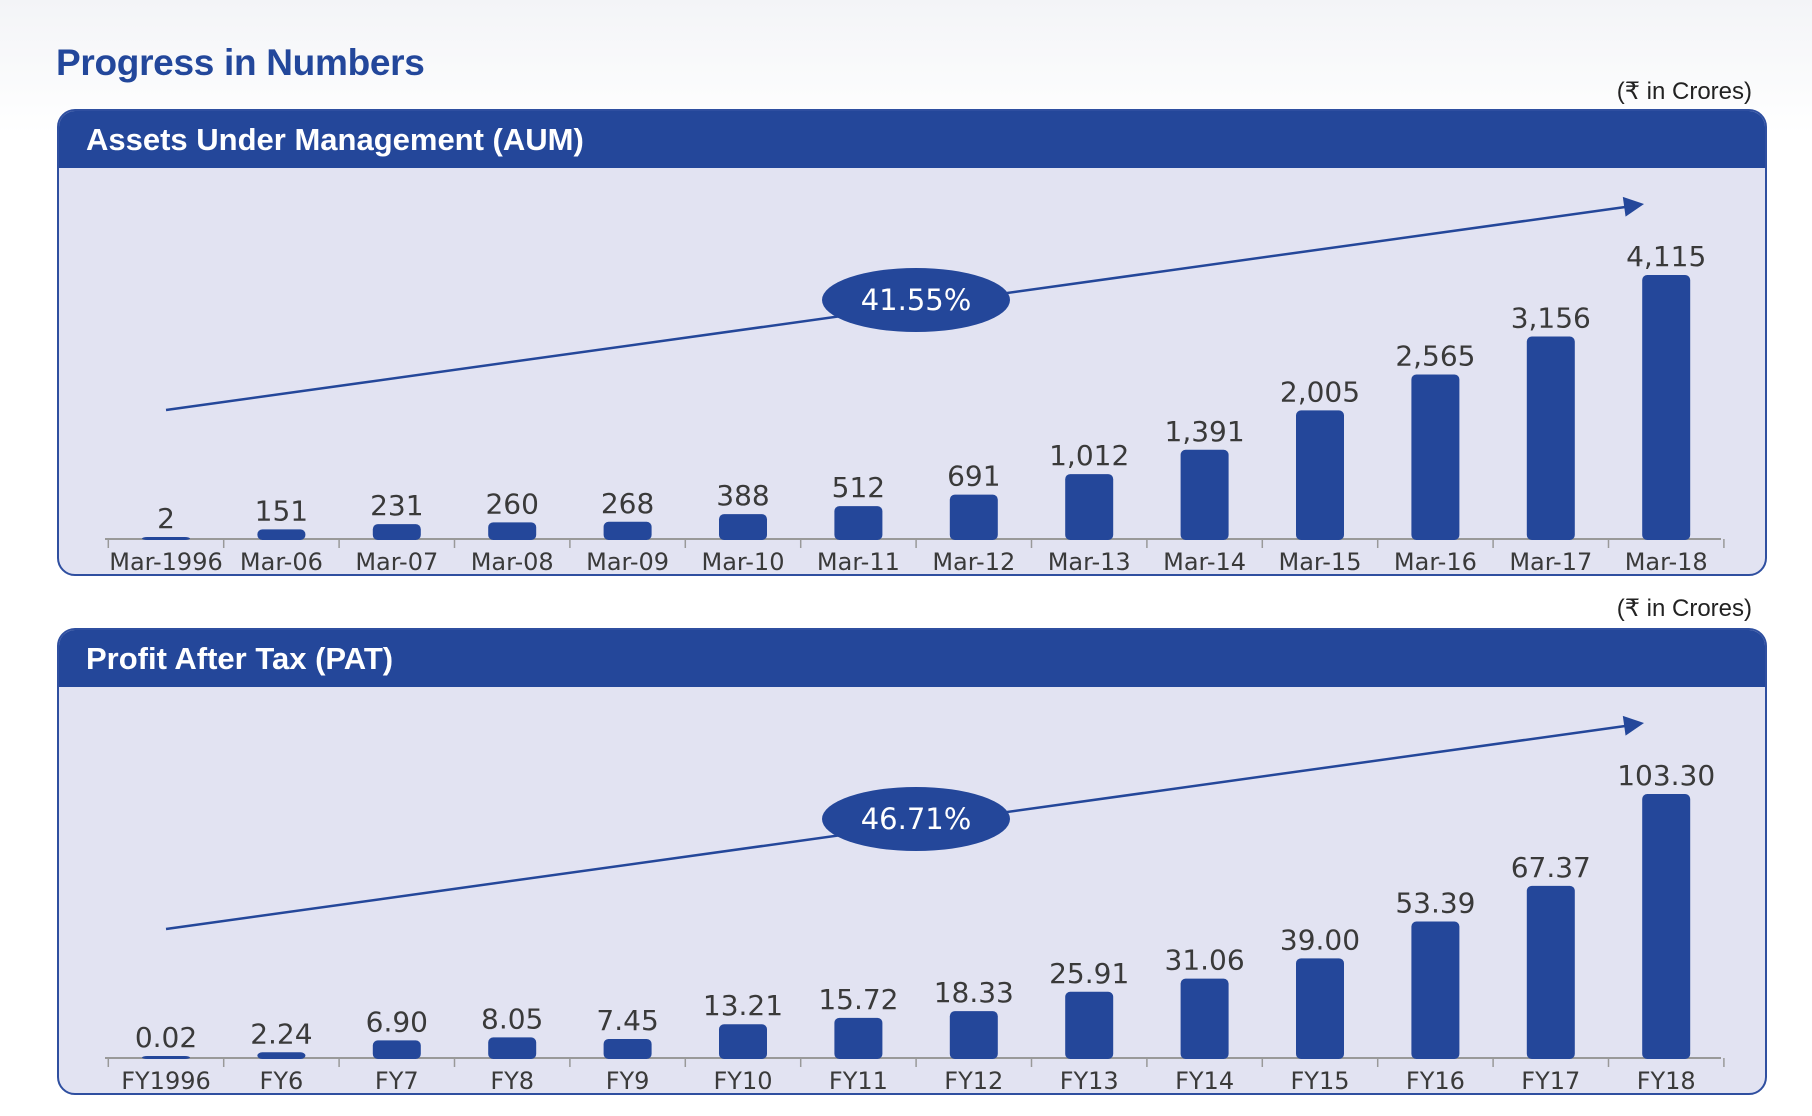  I want to click on pat-value-label: 103.30, so click(1666, 775).